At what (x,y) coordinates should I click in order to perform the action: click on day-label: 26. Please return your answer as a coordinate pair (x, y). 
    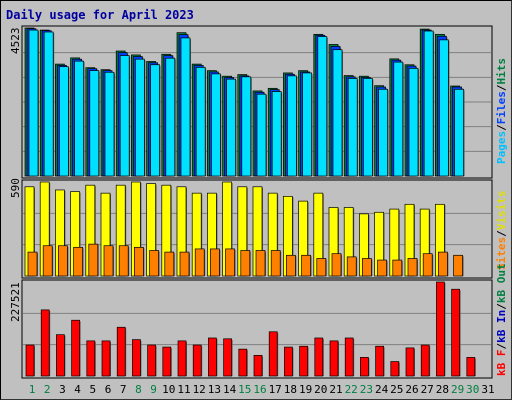
    Looking at the image, I should click on (411, 389).